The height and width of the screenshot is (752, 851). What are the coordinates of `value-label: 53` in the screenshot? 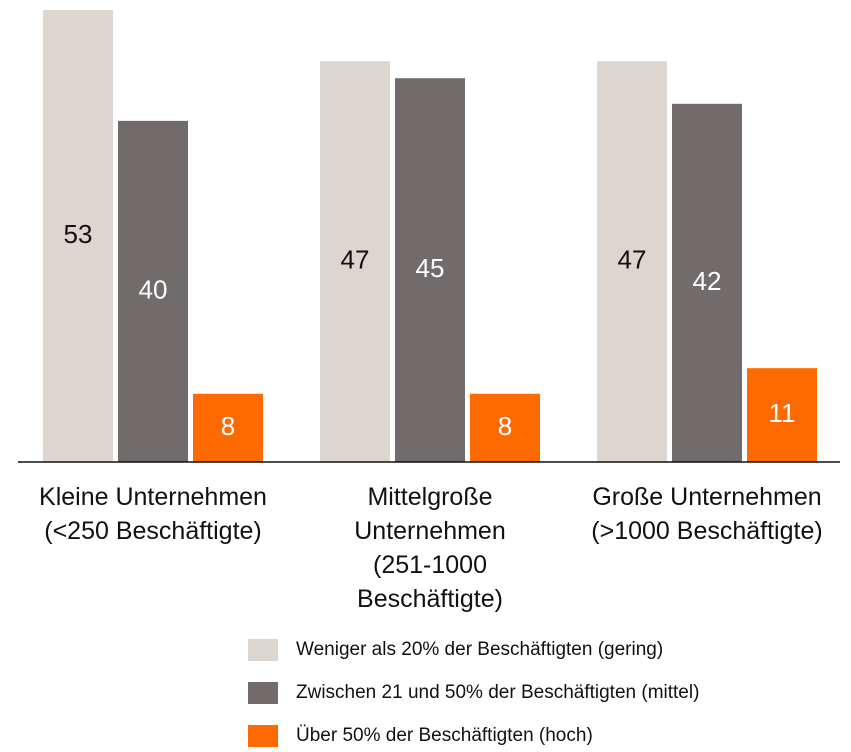 It's located at (78, 234).